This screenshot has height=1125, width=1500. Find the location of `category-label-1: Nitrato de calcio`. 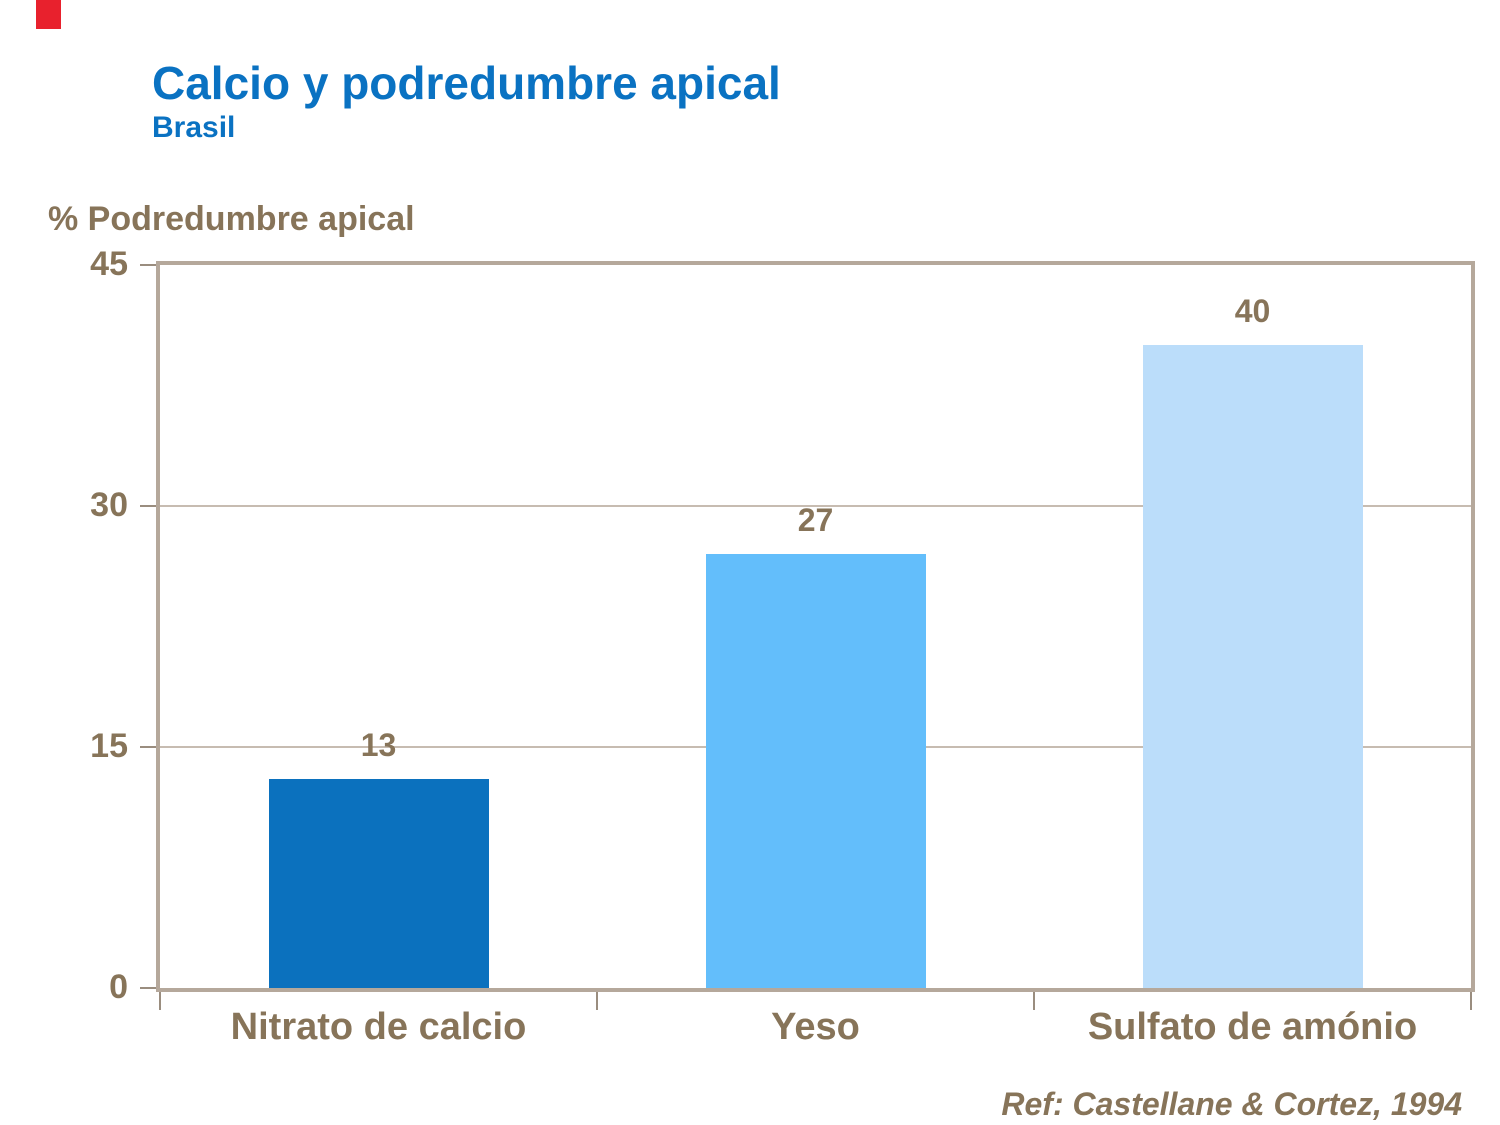

category-label-1: Nitrato de calcio is located at coordinates (378, 1027).